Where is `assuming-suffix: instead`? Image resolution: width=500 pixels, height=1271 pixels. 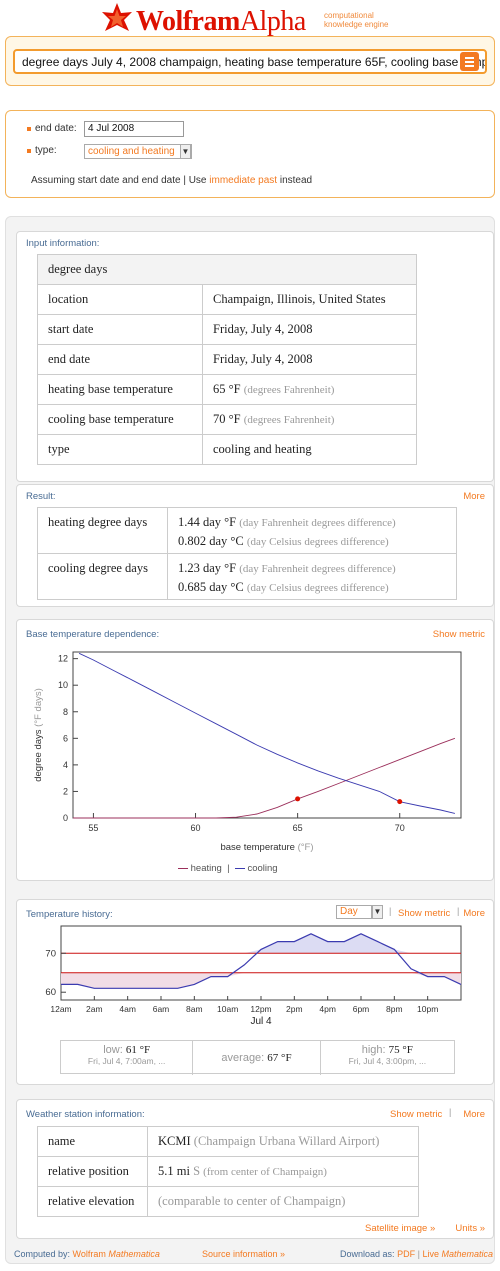
assuming-suffix: instead is located at coordinates (296, 180).